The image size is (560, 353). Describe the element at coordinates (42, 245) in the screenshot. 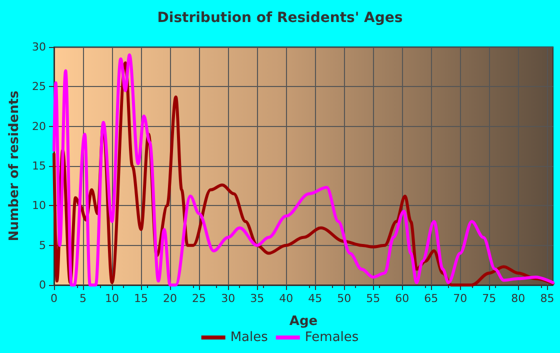

I see `y-tick-label: 5` at that location.